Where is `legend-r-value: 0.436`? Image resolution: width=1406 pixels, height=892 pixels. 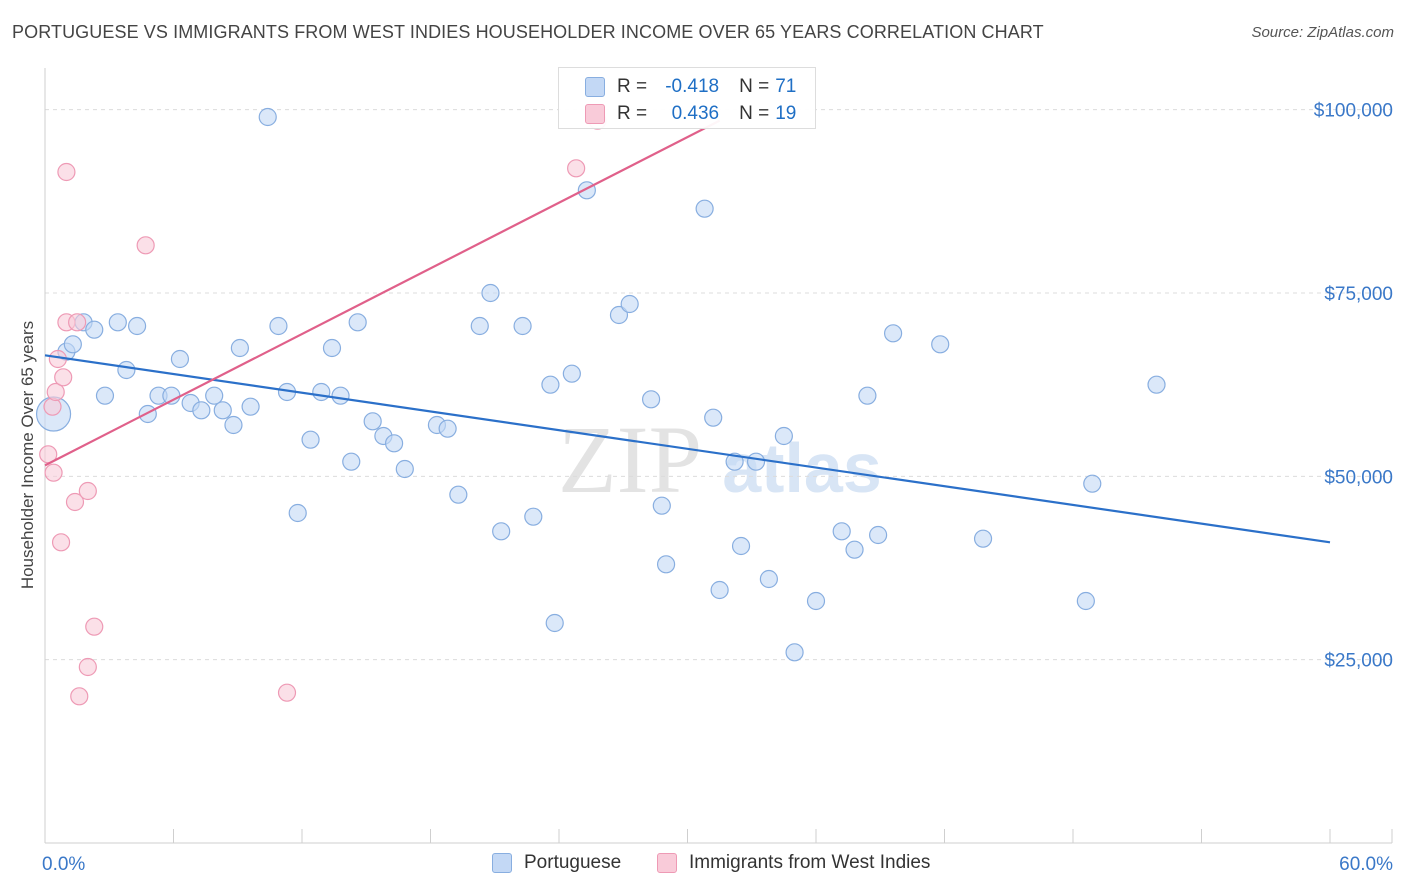 legend-r-value: 0.436 is located at coordinates (695, 113).